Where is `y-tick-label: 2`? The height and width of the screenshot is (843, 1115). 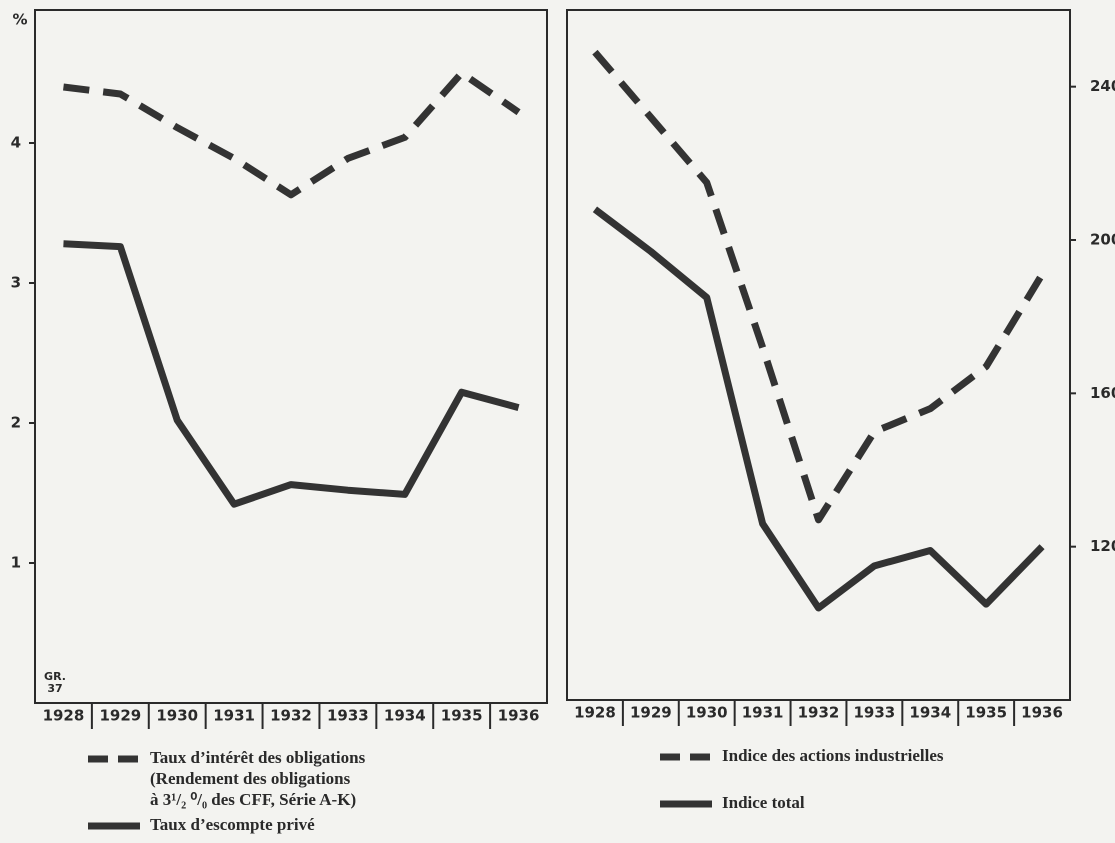 y-tick-label: 2 is located at coordinates (16, 423).